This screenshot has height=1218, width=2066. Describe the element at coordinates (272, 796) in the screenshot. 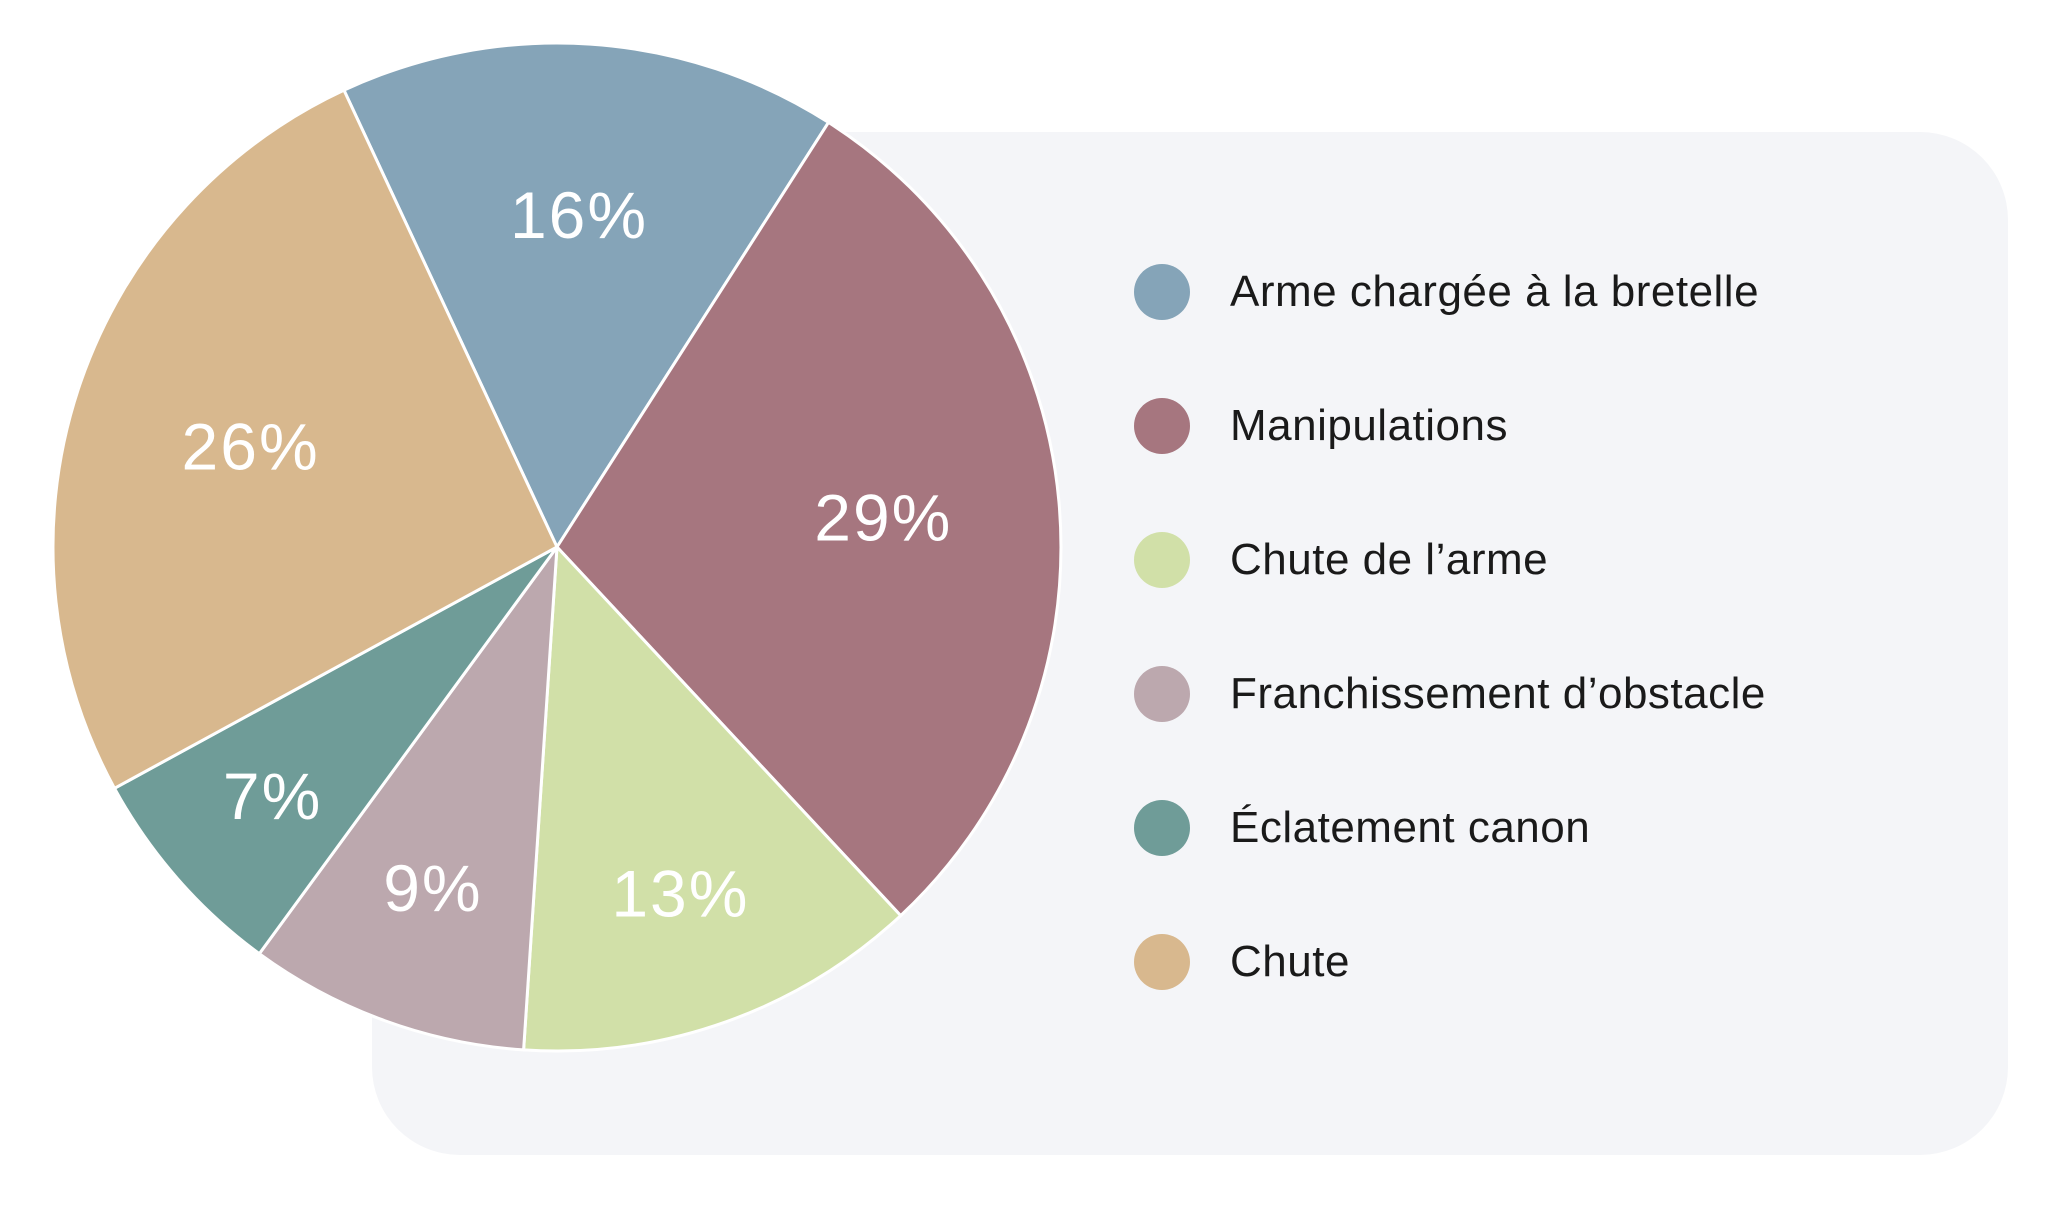

I see `pie-slice-percent-label: 7%` at that location.